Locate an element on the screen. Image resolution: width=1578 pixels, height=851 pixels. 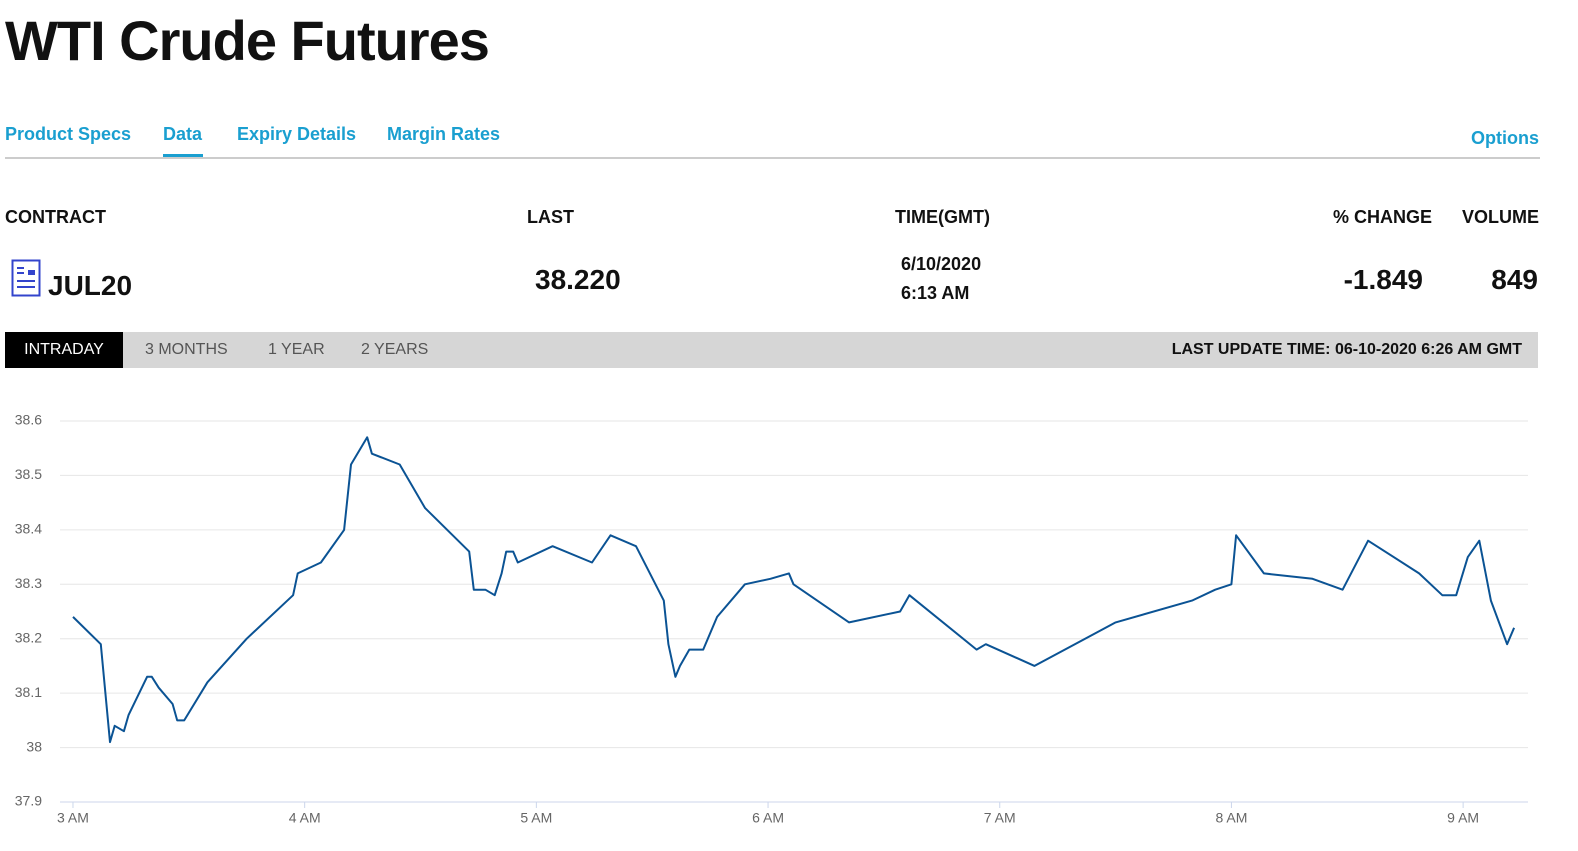
trade-time: 6:13 AM is located at coordinates (935, 293).